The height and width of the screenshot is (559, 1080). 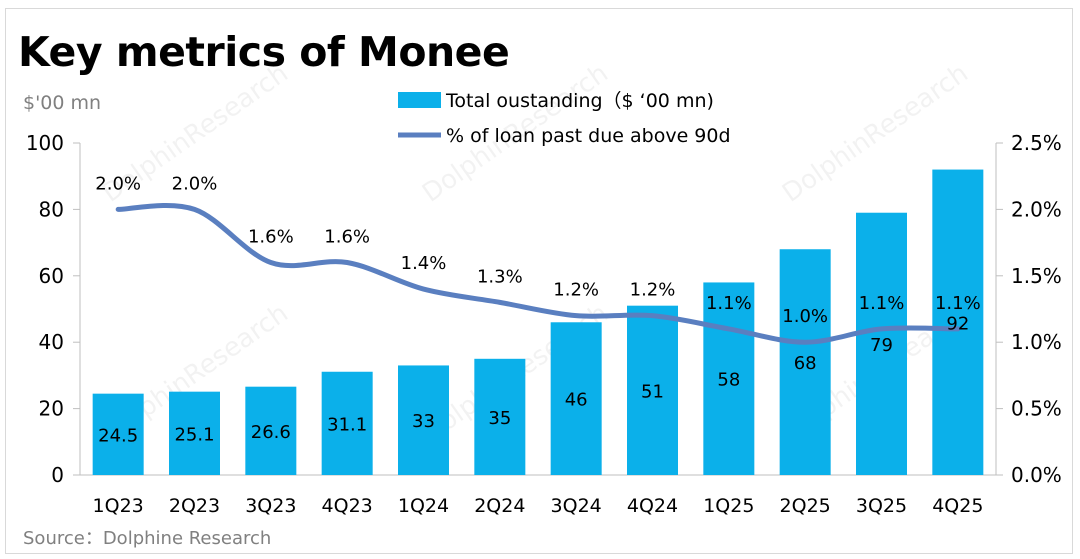 I want to click on x-axis-tick-label: 4Q24, so click(x=652, y=506).